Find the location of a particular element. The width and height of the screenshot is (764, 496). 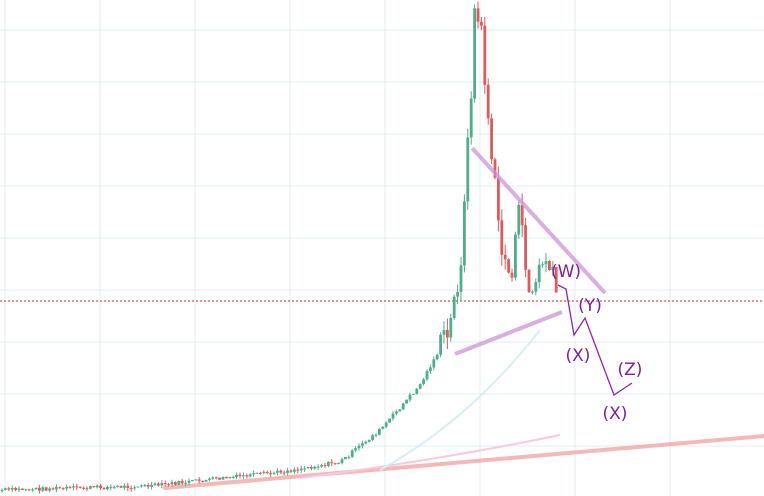

trend-line is located at coordinates (463, 462).